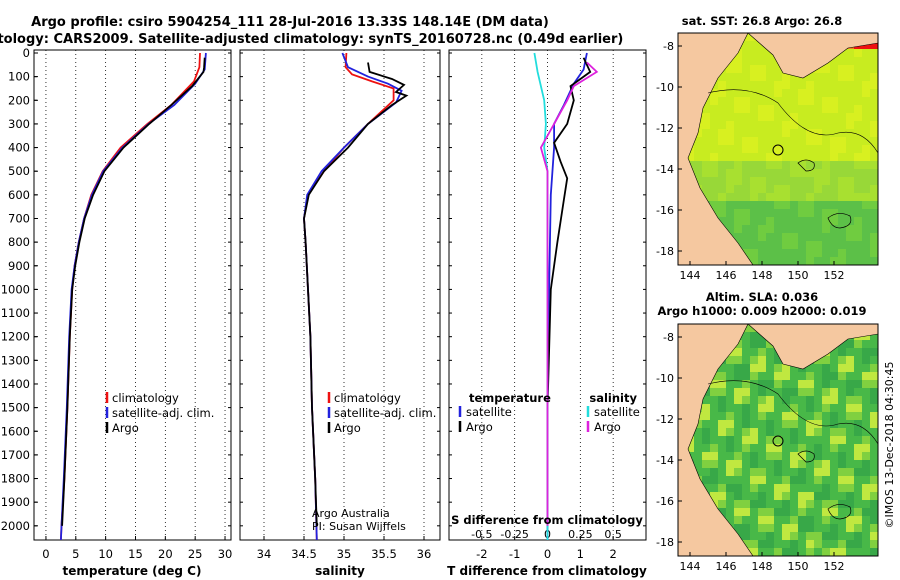 The width and height of the screenshot is (900, 580). I want to click on series-line-argo, so click(356, 294).